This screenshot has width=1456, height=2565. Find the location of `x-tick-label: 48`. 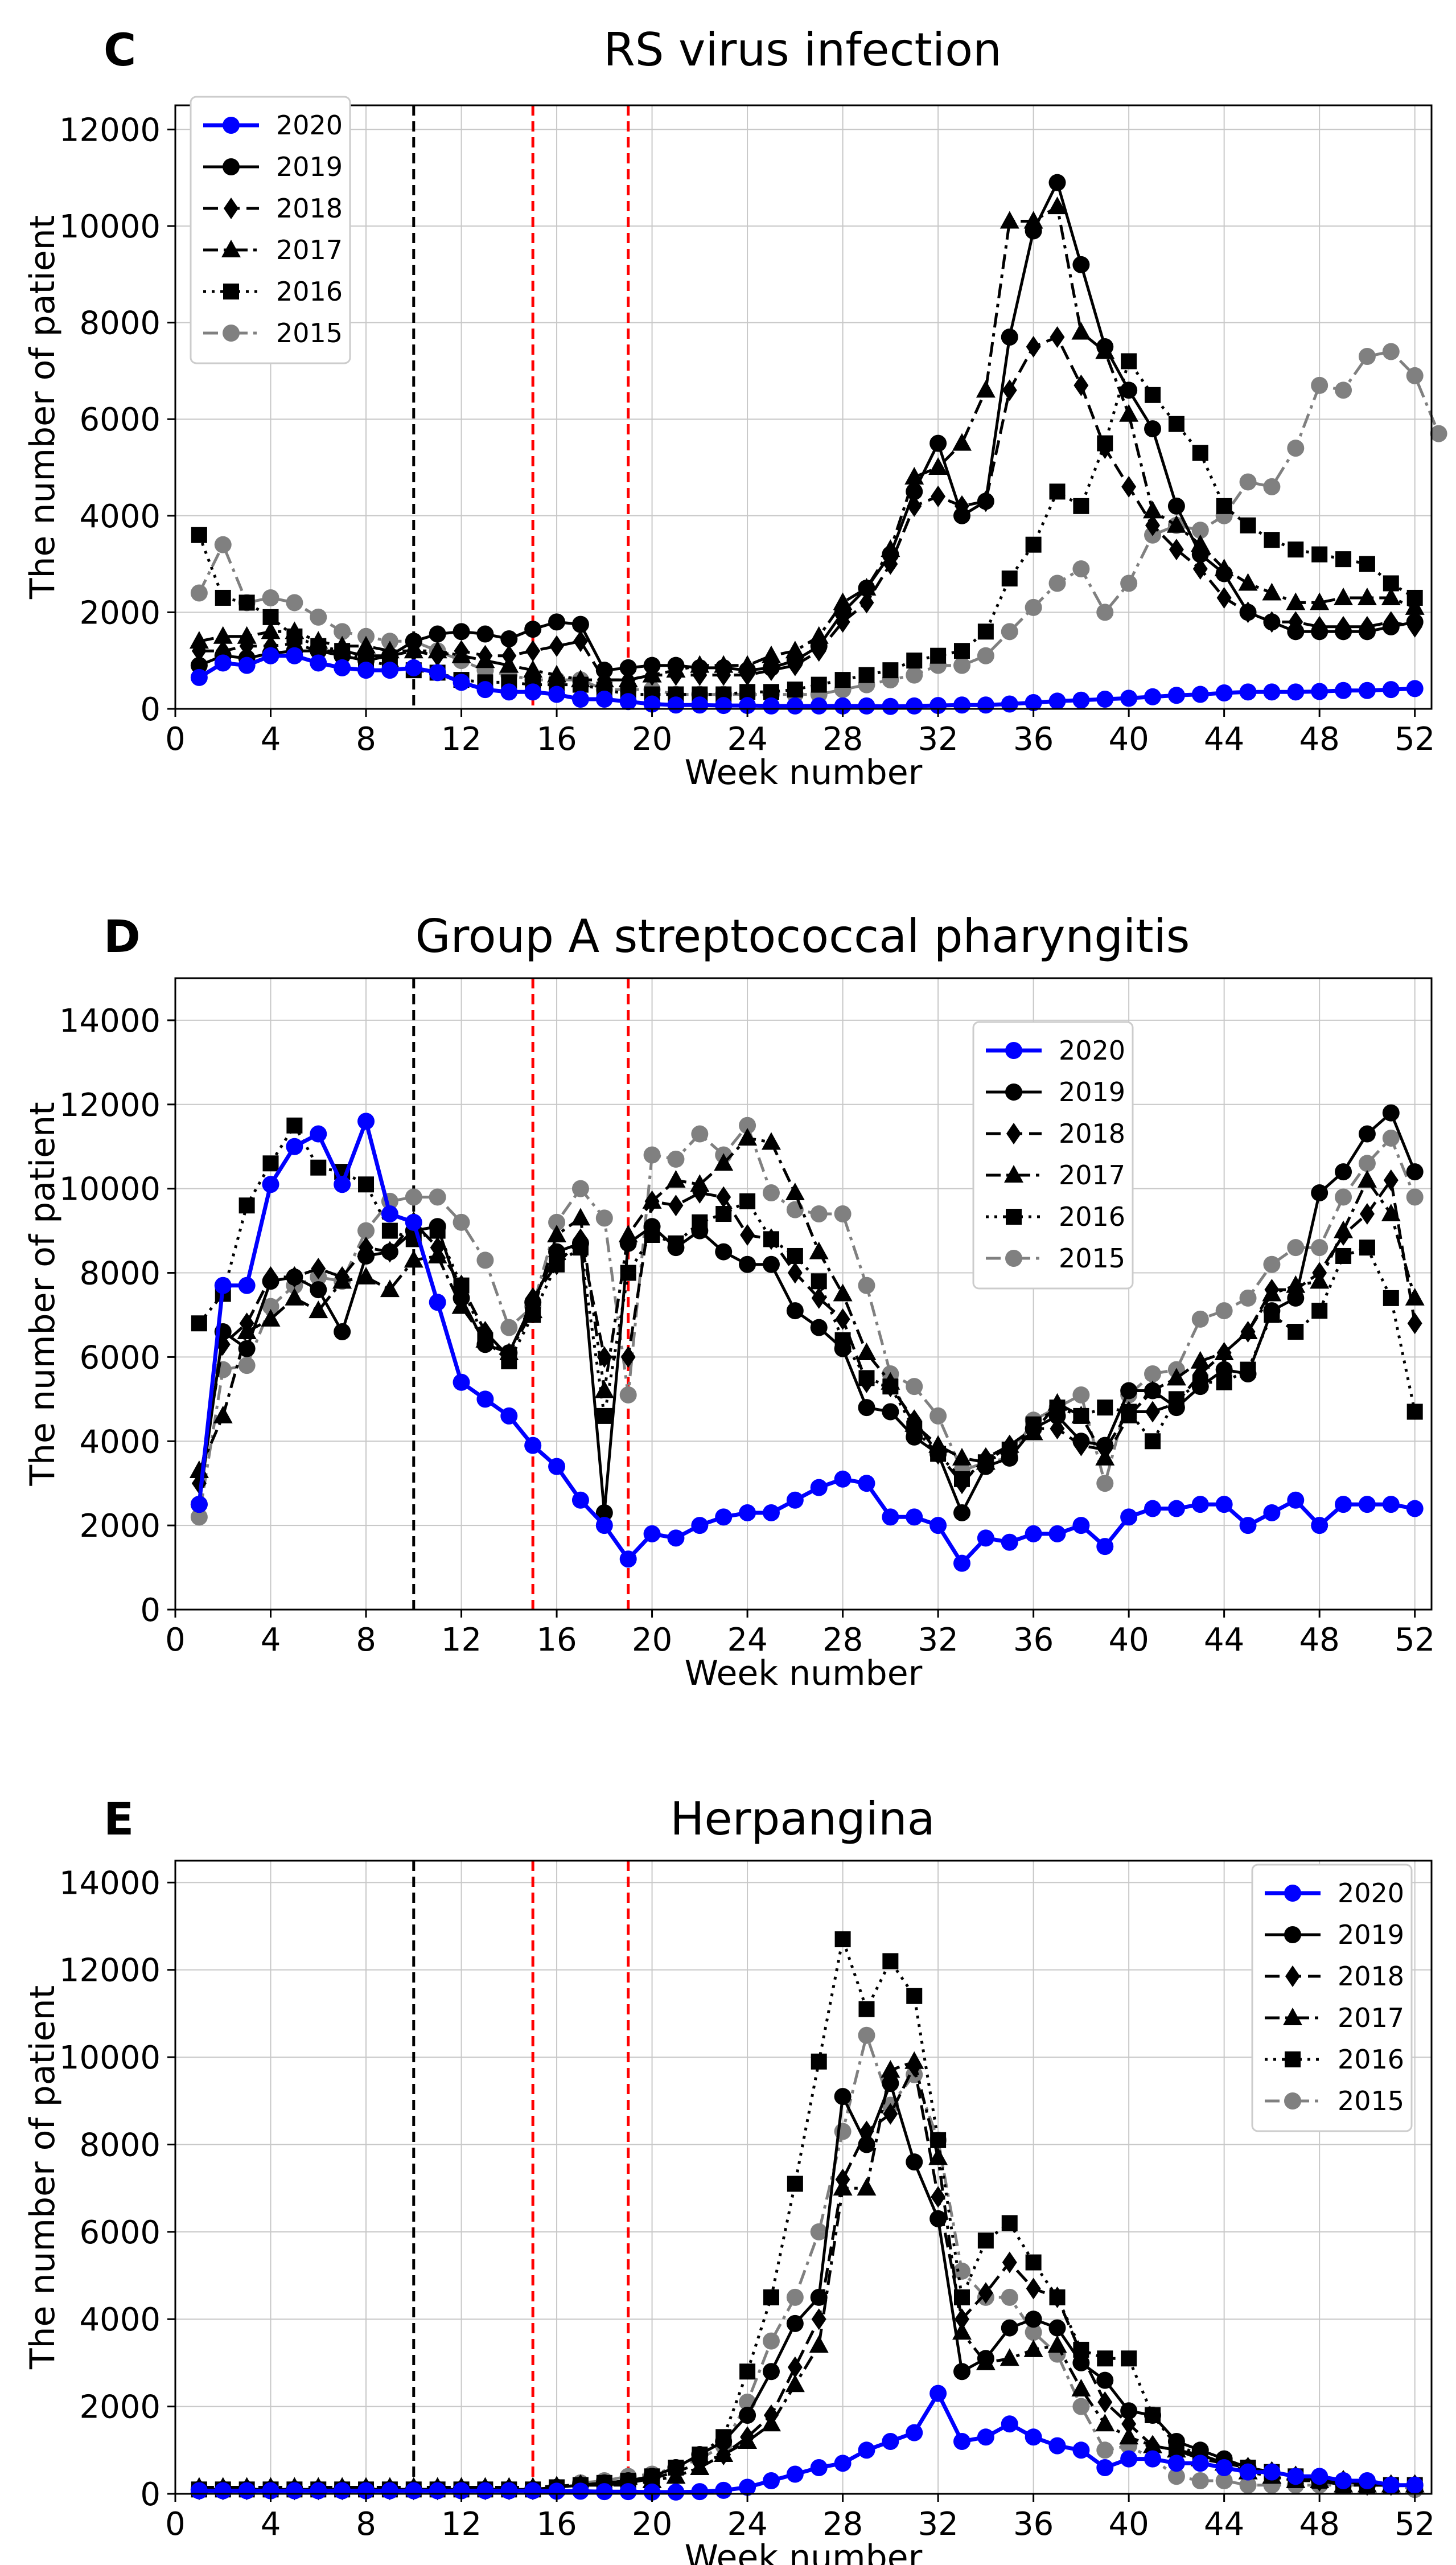

x-tick-label: 48 is located at coordinates (1319, 1640).